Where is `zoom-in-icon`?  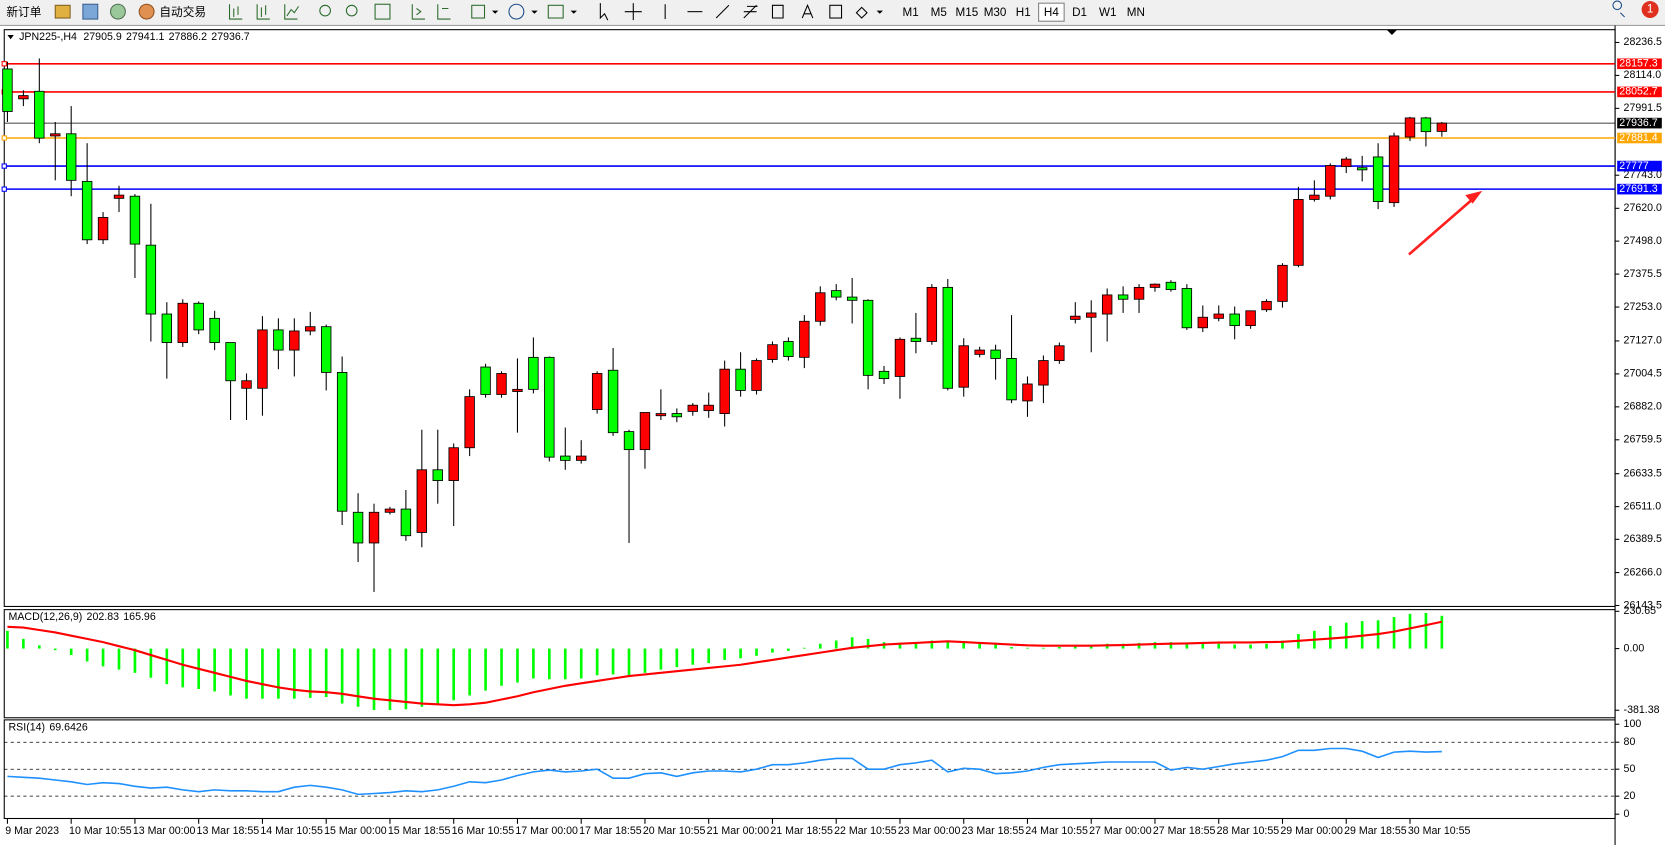
zoom-in-icon is located at coordinates (325, 10).